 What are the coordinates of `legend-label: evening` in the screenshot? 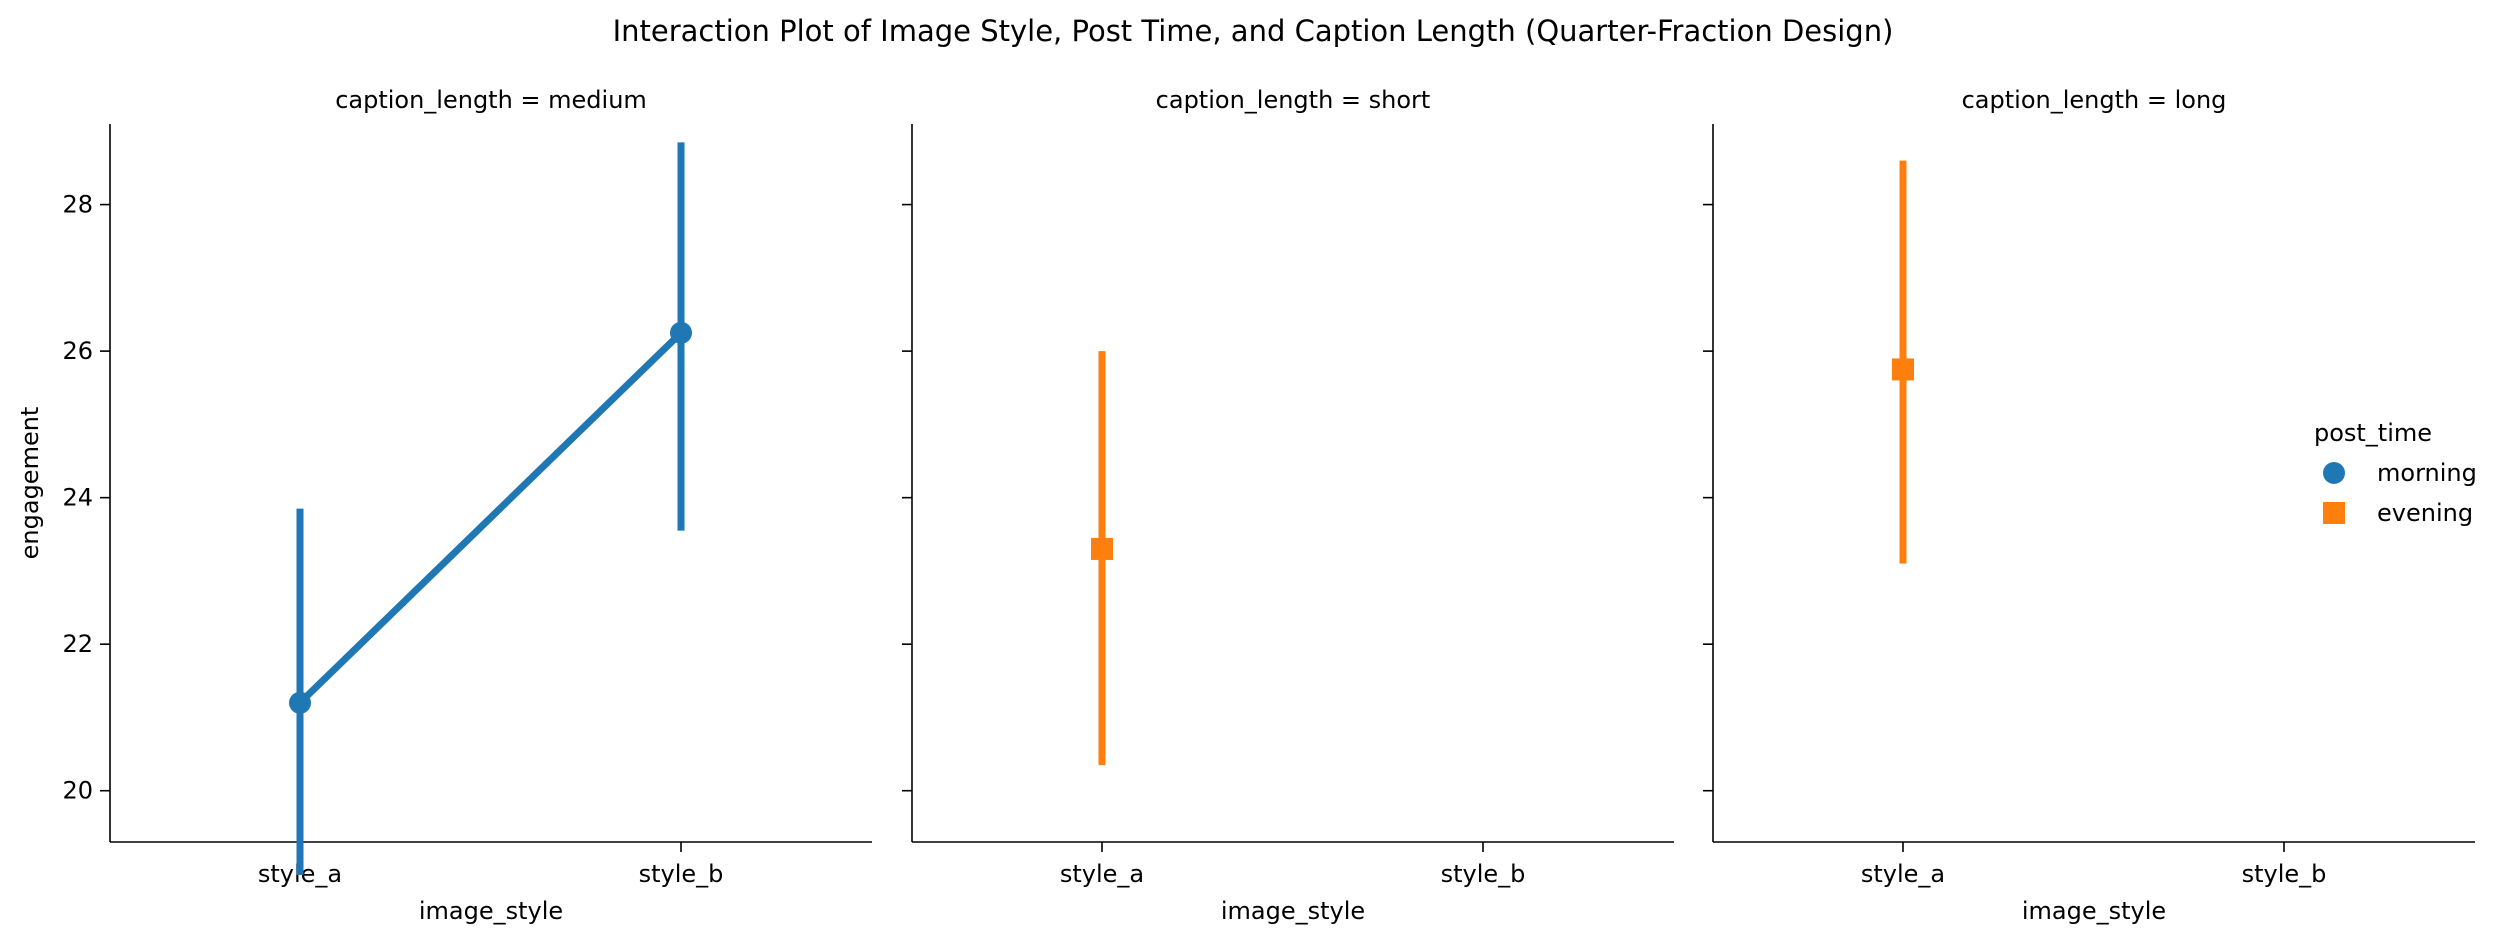 It's located at (2425, 513).